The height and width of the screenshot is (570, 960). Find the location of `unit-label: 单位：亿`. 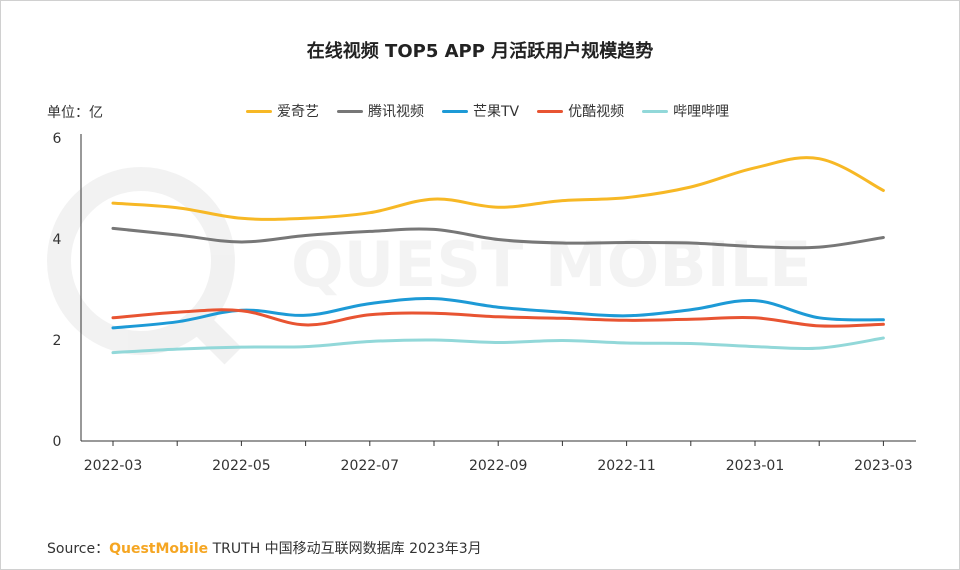

unit-label: 单位：亿 is located at coordinates (75, 113).